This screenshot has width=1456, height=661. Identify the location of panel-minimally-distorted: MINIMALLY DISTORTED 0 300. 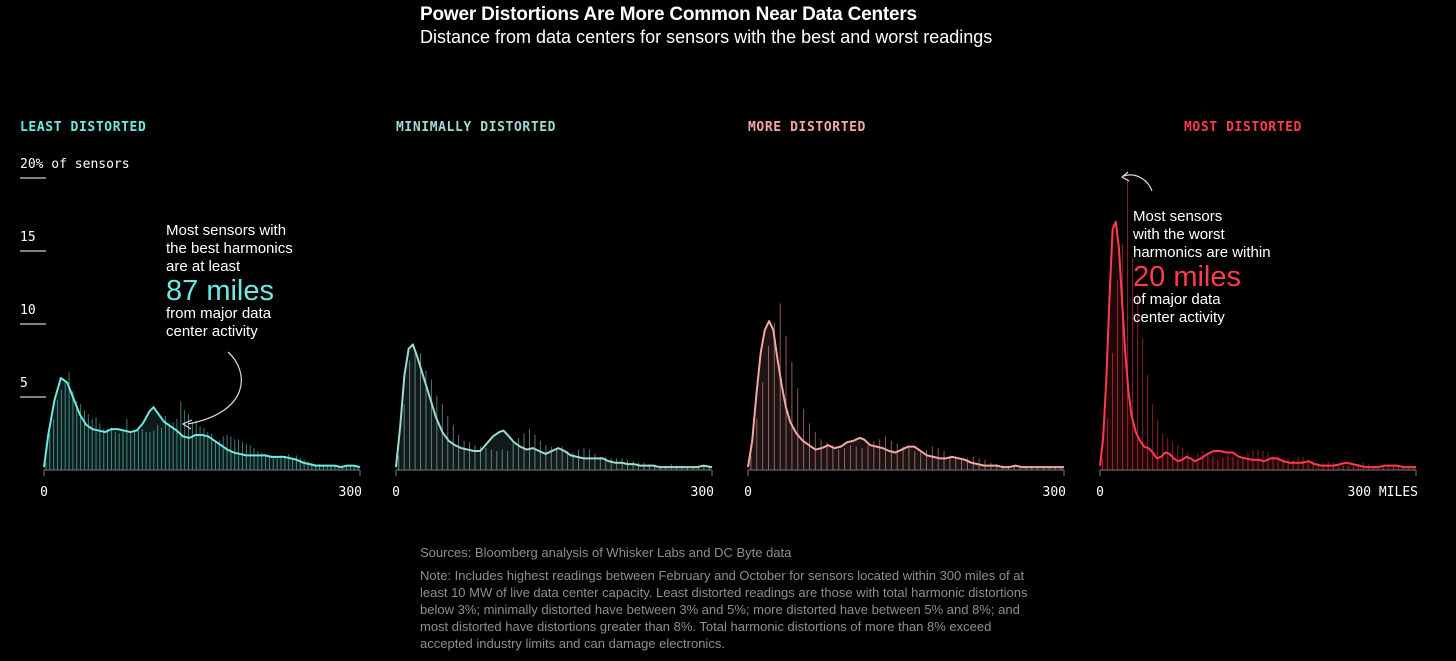
(553, 310).